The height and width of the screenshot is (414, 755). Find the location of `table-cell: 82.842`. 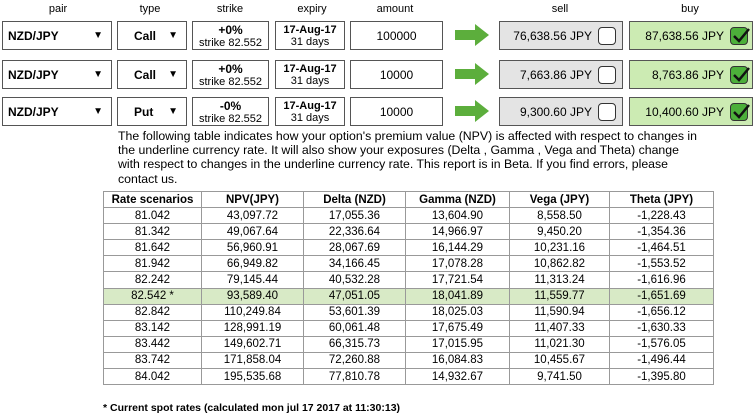

table-cell: 82.842 is located at coordinates (152, 312).